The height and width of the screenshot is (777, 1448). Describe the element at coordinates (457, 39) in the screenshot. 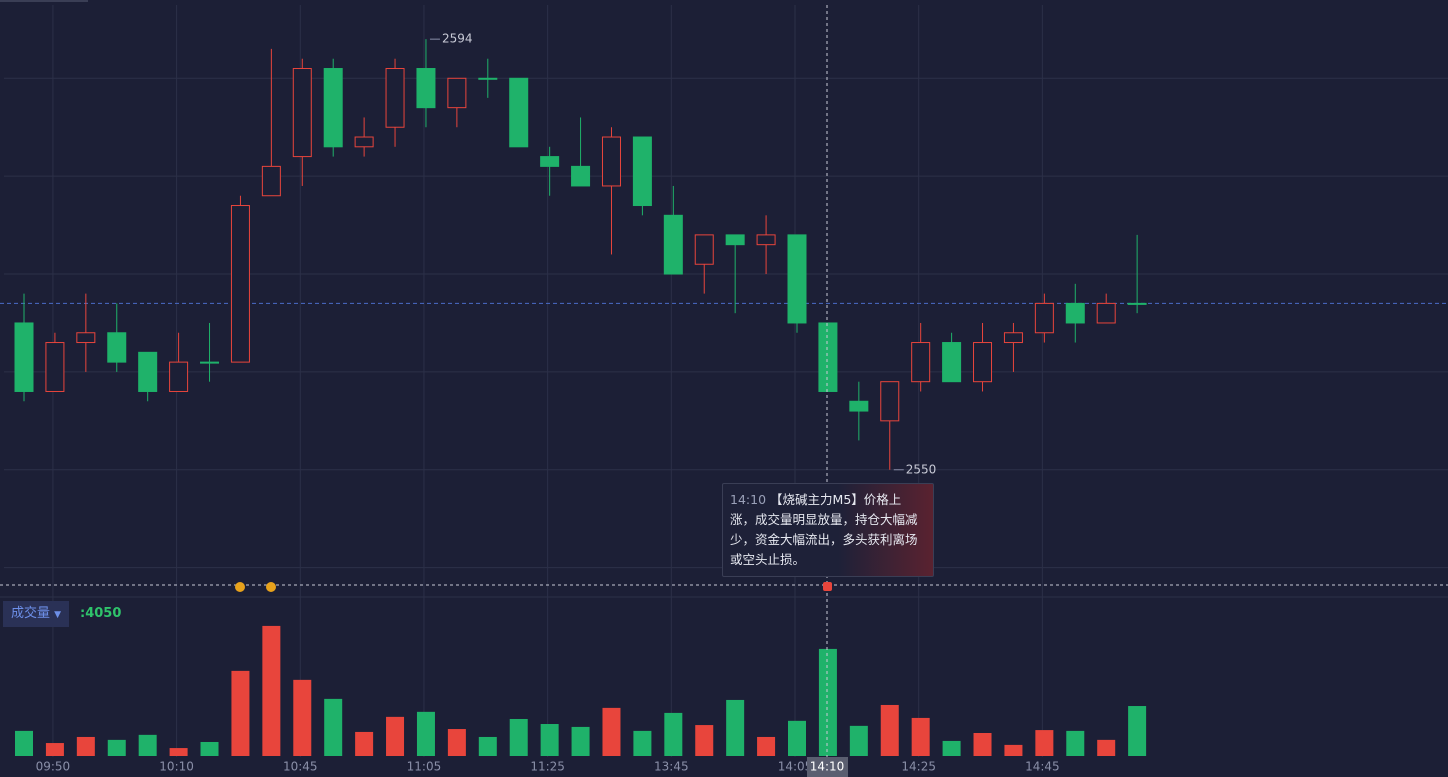

I see `extreme-label: 2594` at that location.